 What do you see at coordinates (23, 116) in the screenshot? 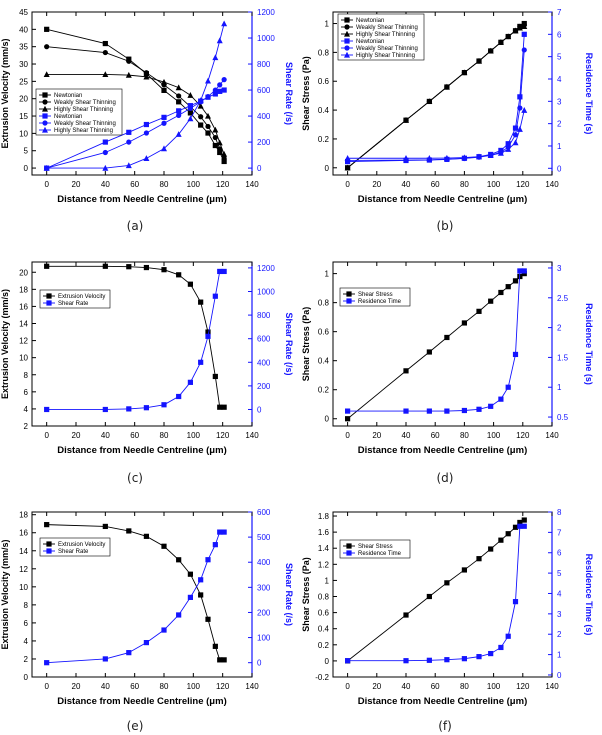
I see `y-tick-label-left: 15` at bounding box center [23, 116].